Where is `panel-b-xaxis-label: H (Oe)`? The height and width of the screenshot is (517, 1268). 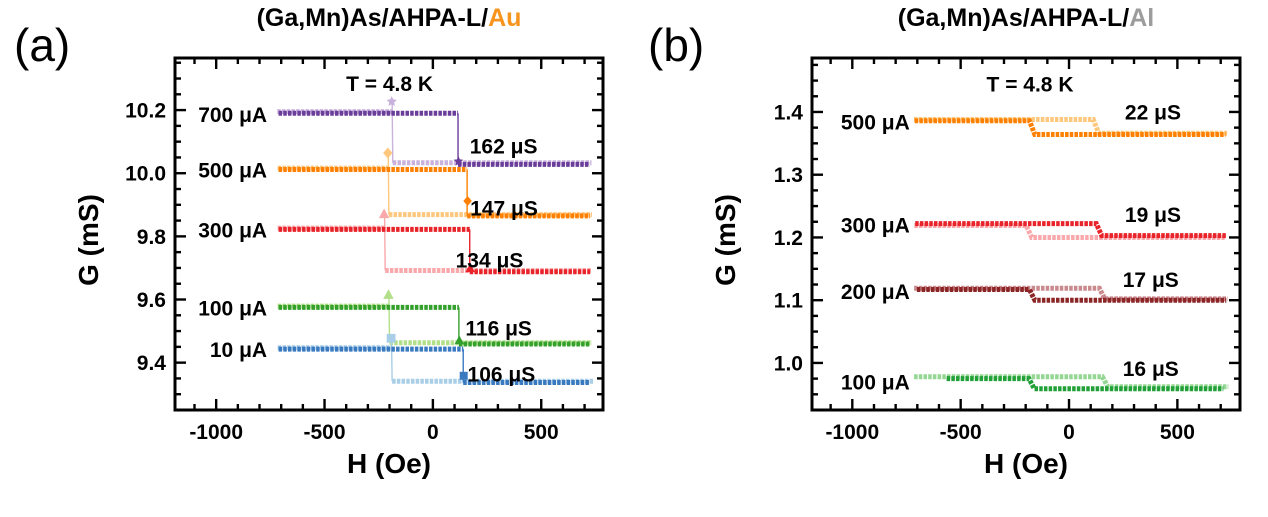
panel-b-xaxis-label: H (Oe) is located at coordinates (1026, 463).